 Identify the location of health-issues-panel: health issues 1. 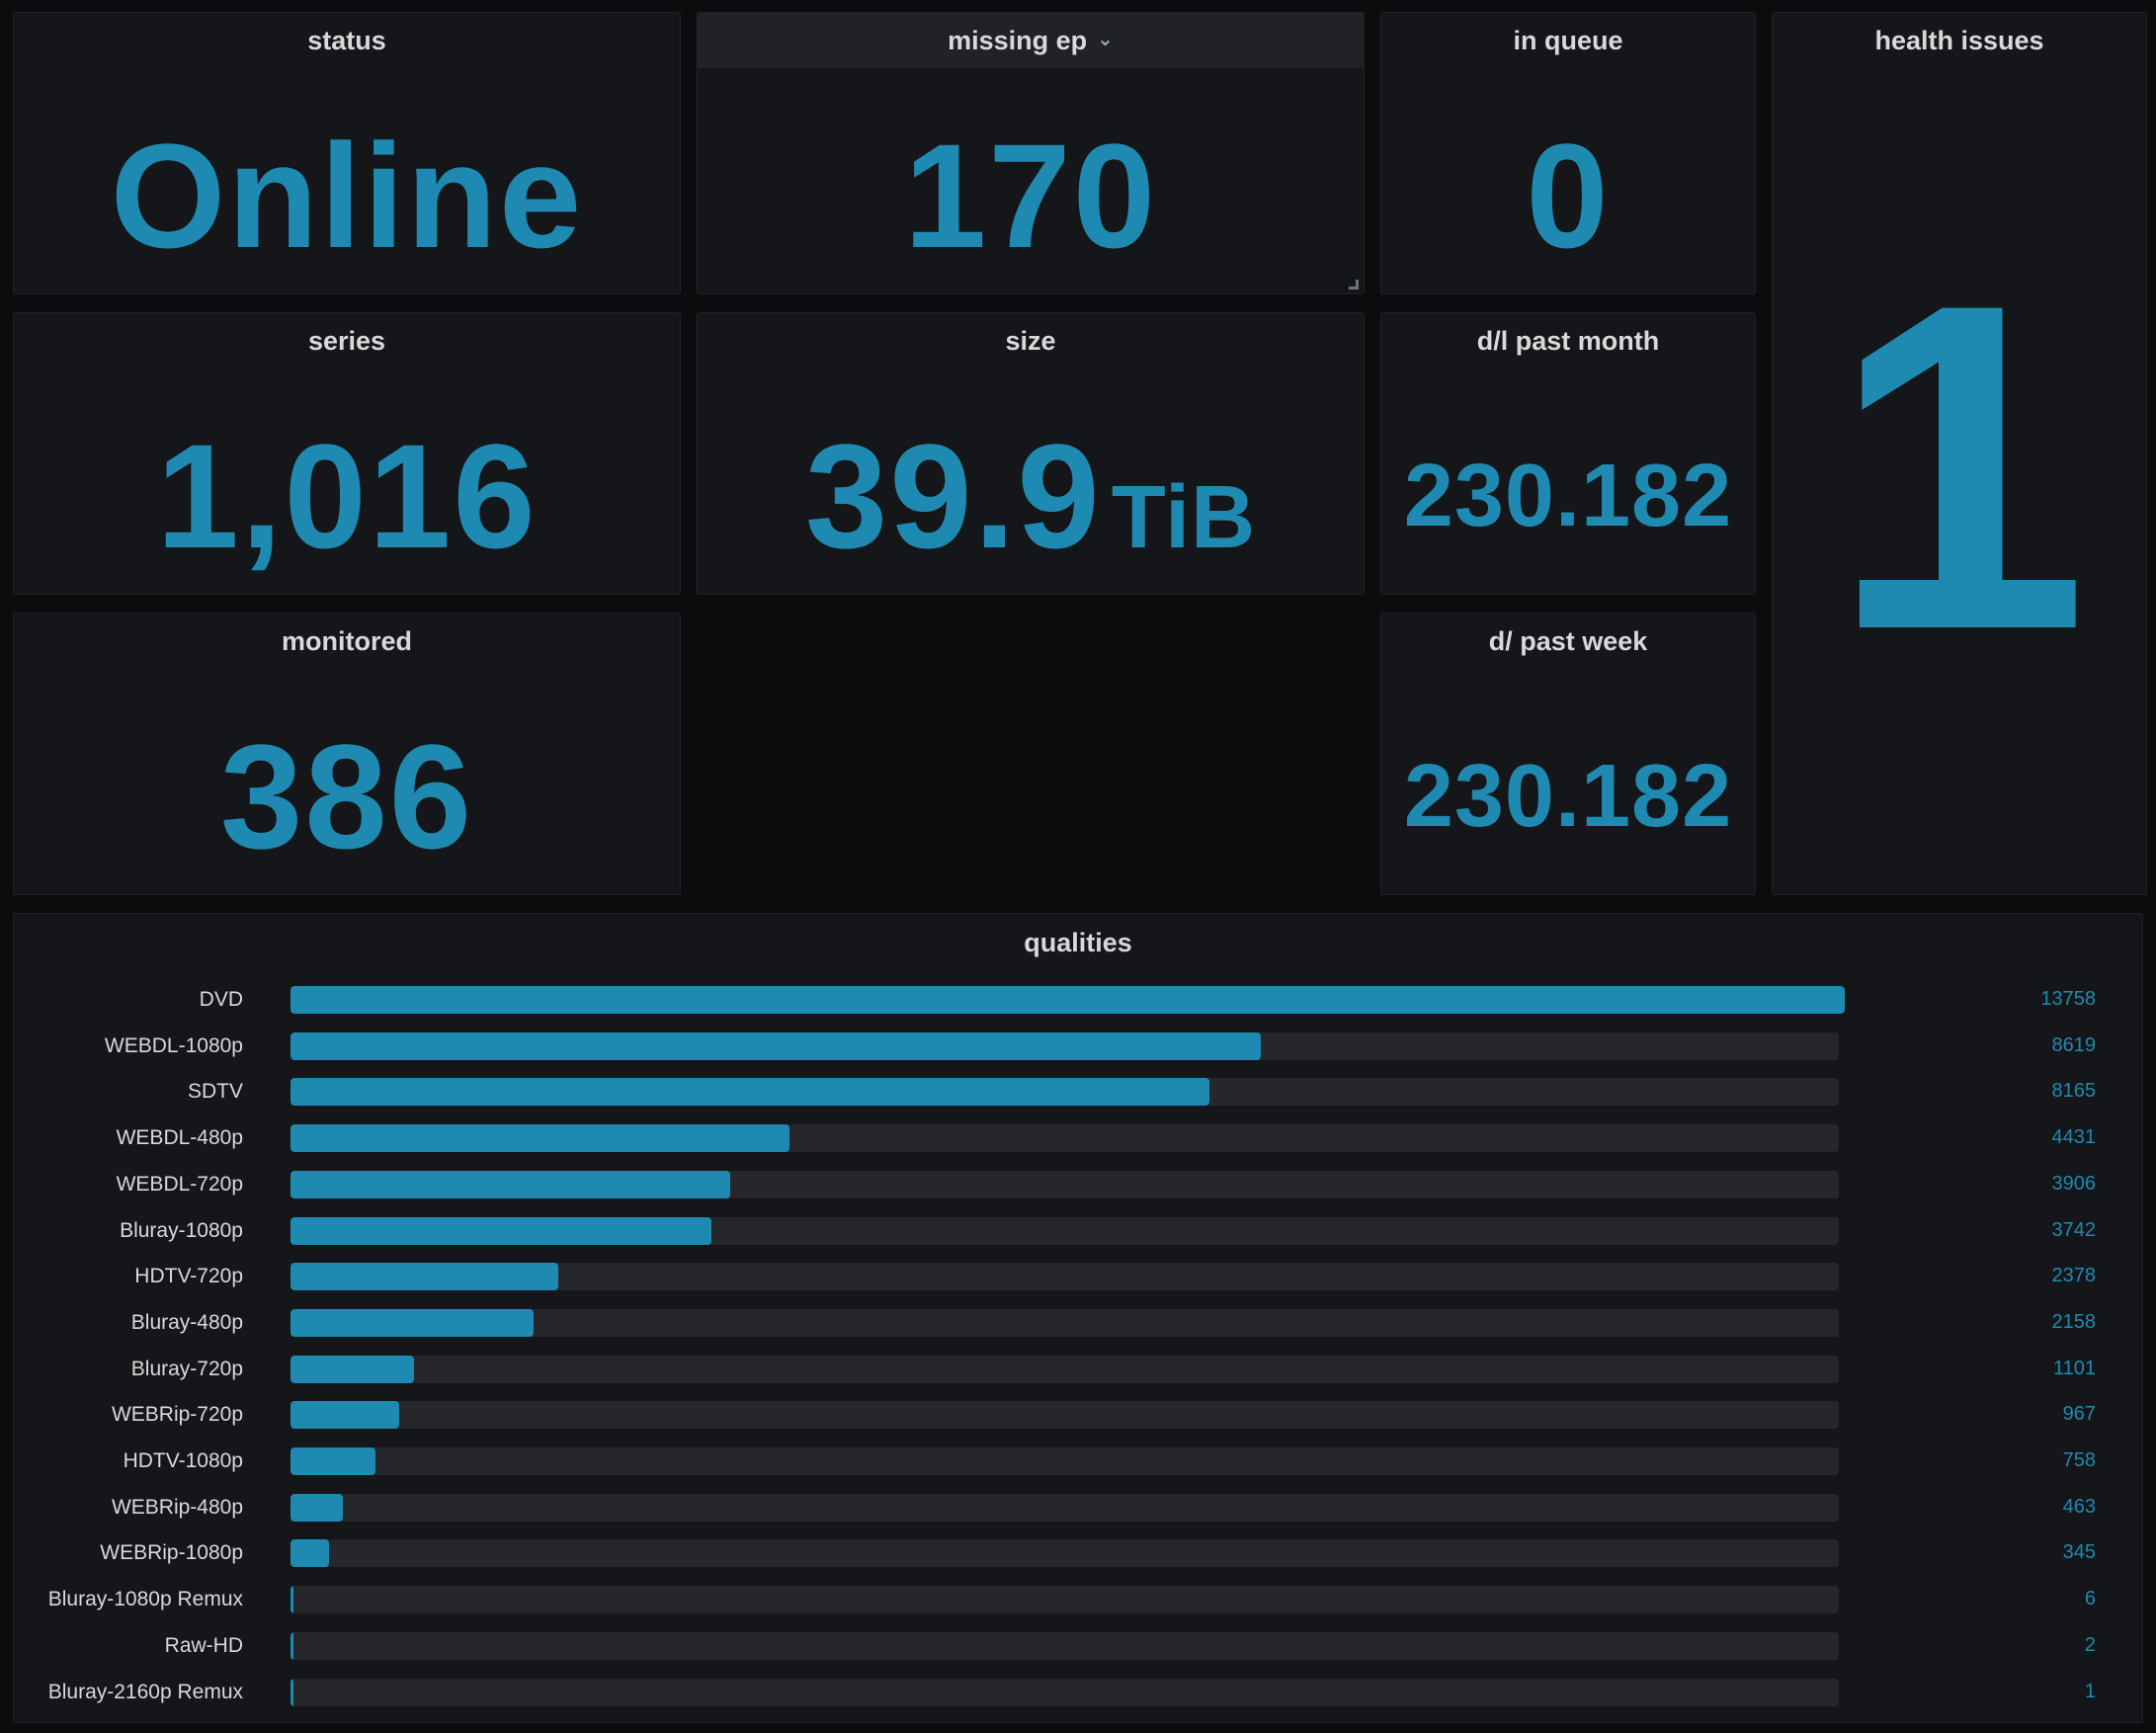
(1960, 453).